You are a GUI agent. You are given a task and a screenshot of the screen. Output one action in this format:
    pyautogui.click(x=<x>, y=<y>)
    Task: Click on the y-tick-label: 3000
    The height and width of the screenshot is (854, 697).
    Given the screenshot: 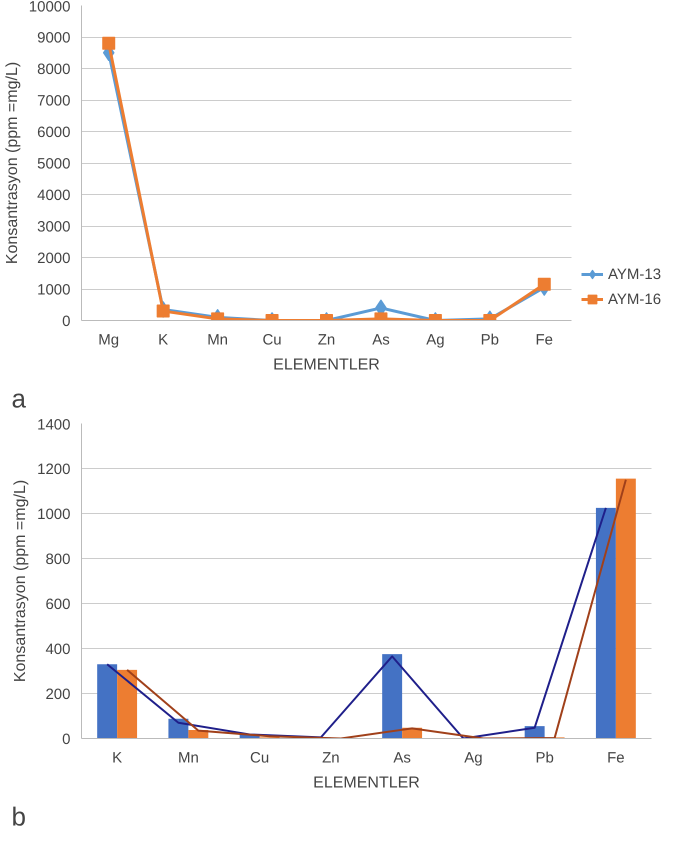 What is the action you would take?
    pyautogui.click(x=54, y=227)
    